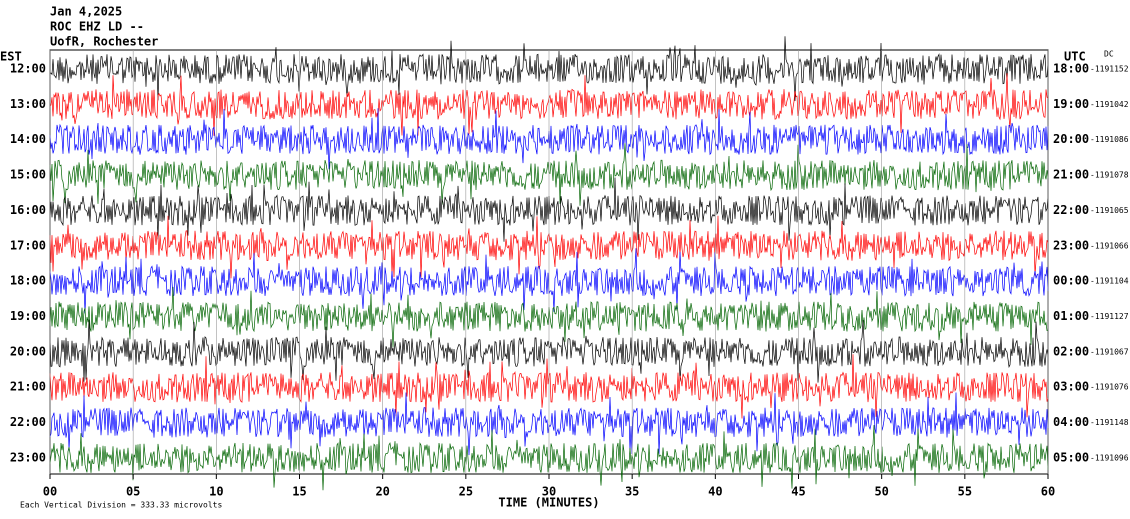 This screenshot has height=519, width=1130. I want to click on left-header: EST, so click(11, 57).